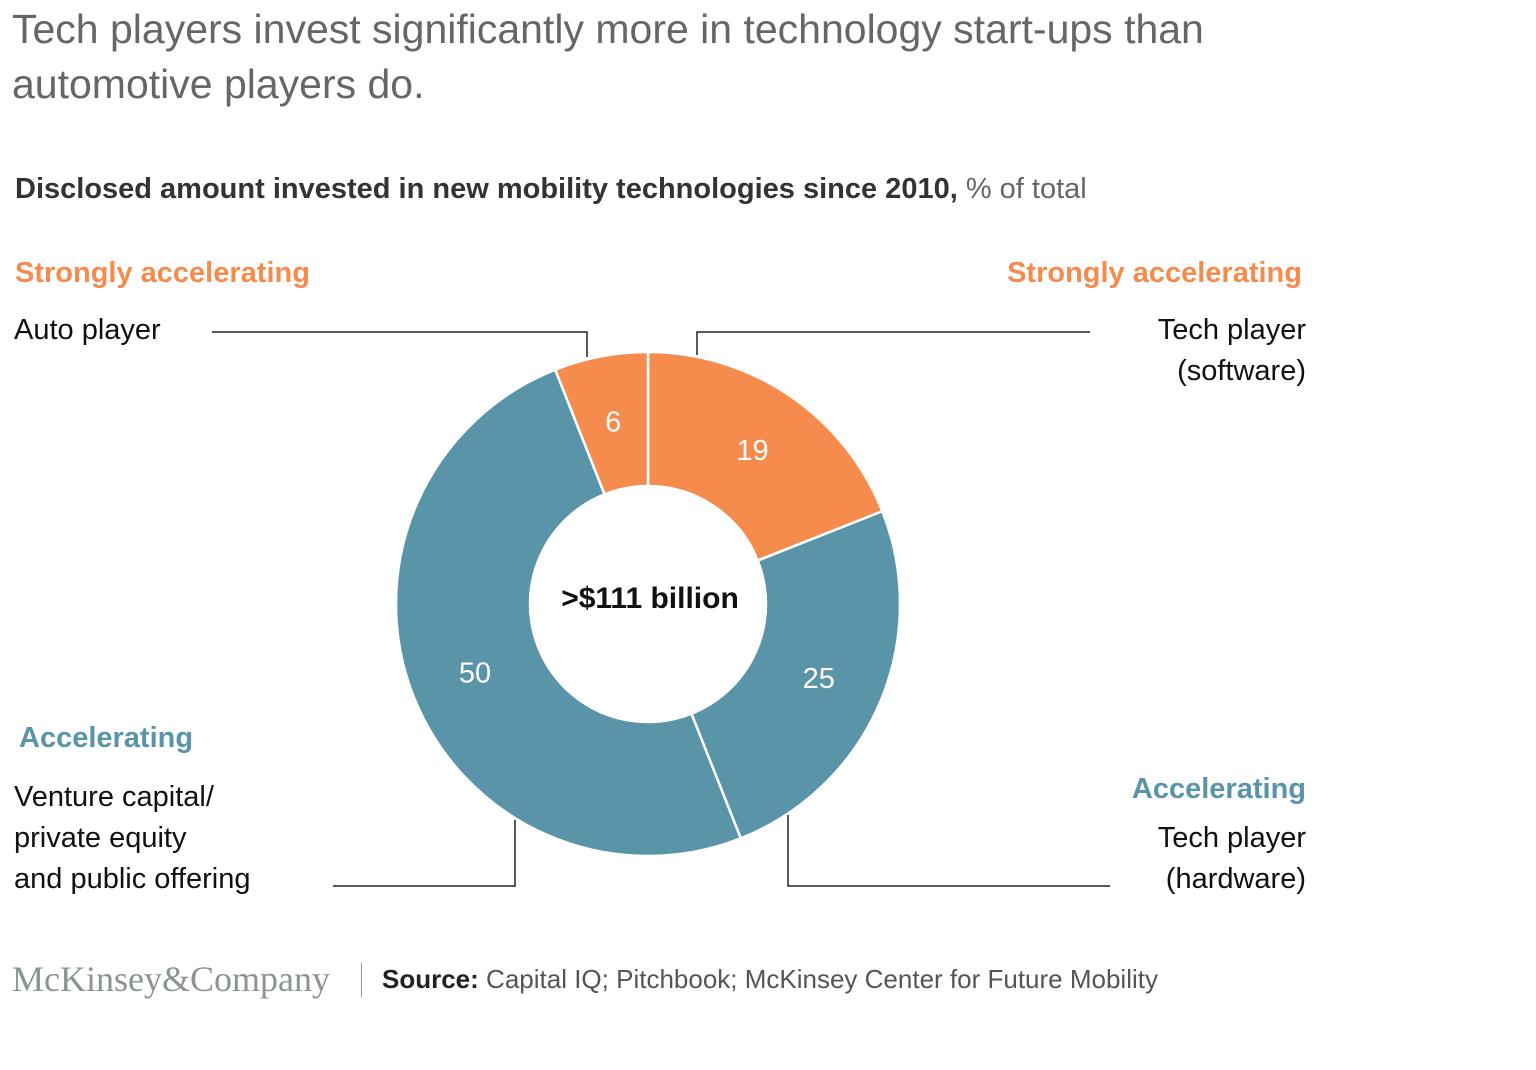 This screenshot has width=1536, height=1070. Describe the element at coordinates (1241, 371) in the screenshot. I see `label-line: (software)` at that location.